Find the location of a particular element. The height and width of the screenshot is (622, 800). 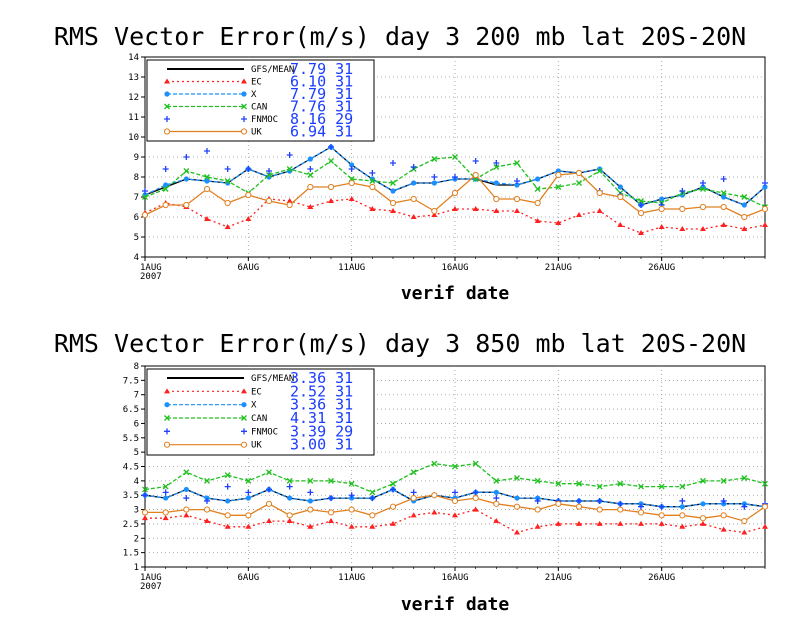

legend-stat: 3.36 31 is located at coordinates (321, 405).